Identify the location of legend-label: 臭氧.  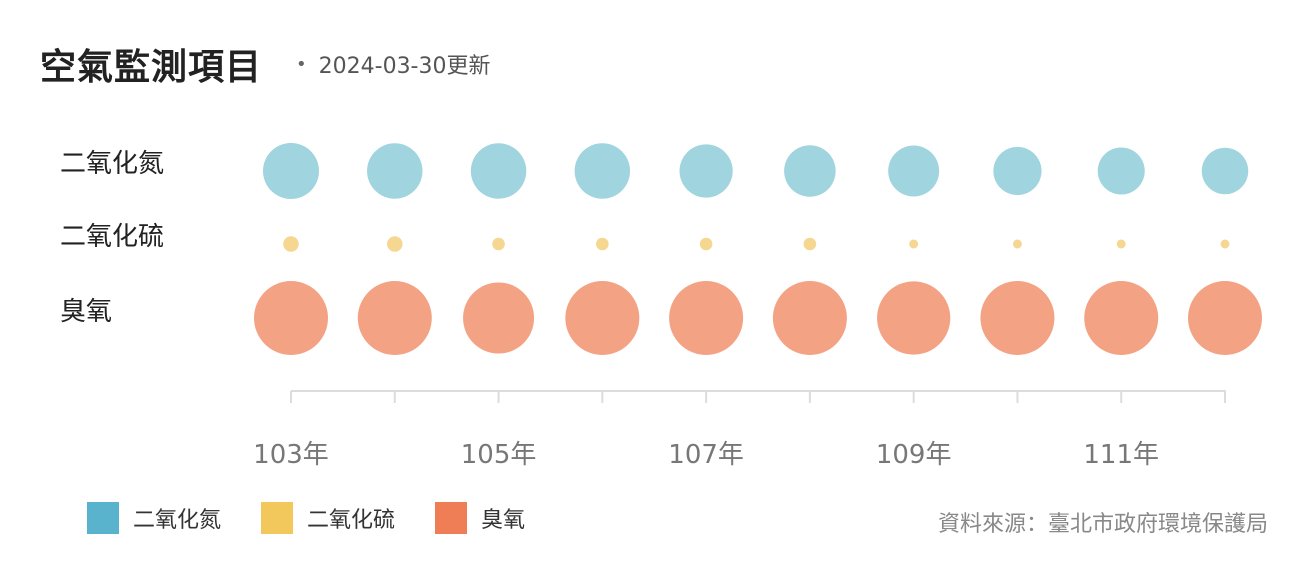
(503, 520).